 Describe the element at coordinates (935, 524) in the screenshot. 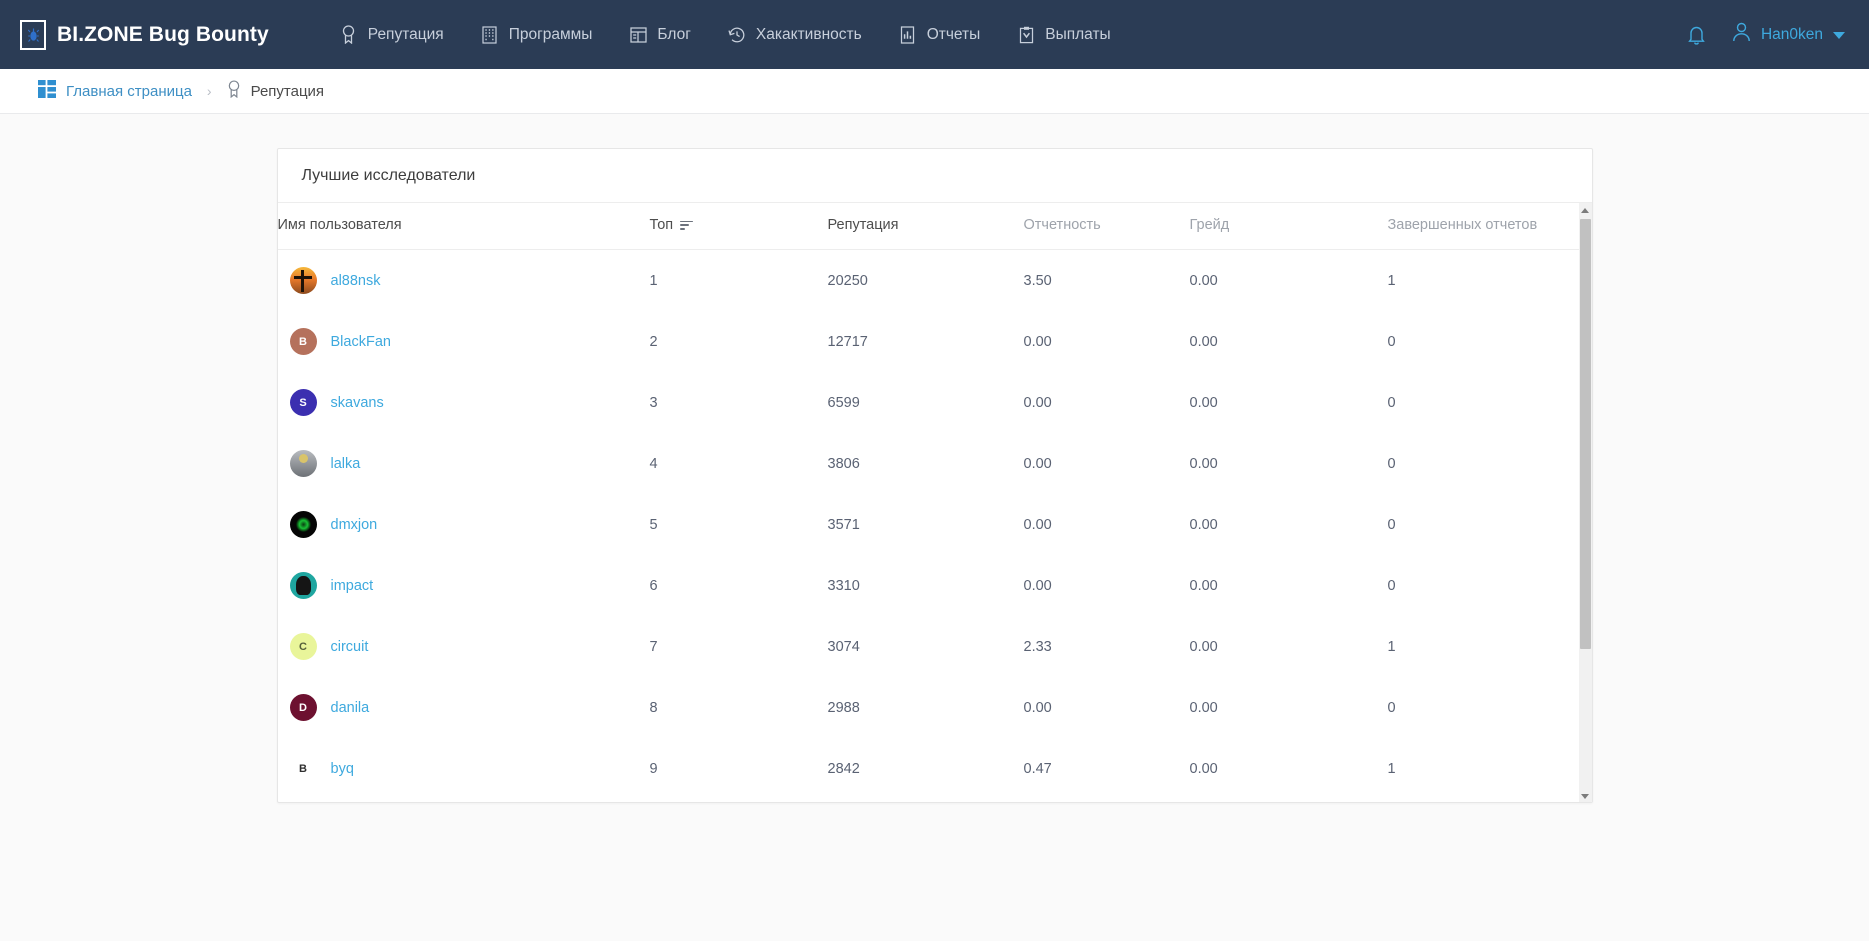

I see `table-row: dmxjon 5 3571 0.00 0.00 0` at that location.